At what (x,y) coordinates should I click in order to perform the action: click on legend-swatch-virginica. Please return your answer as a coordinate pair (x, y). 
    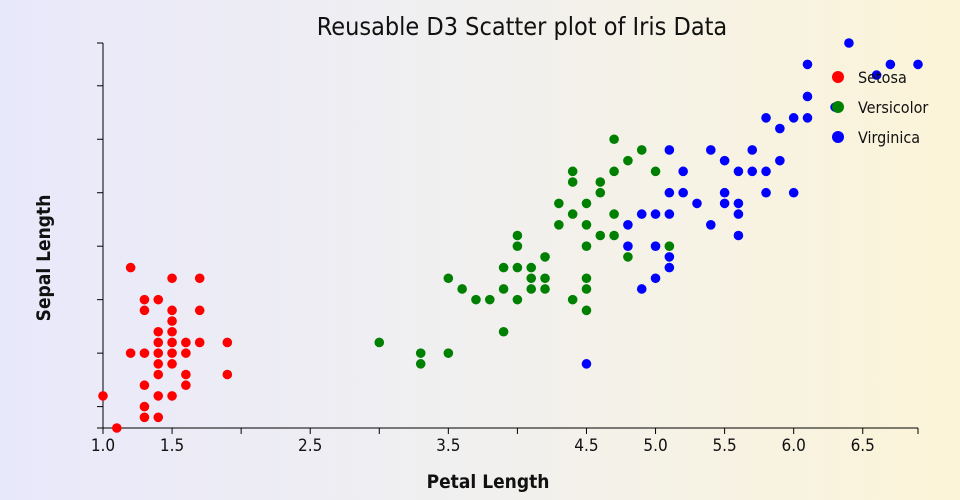
    Looking at the image, I should click on (838, 137).